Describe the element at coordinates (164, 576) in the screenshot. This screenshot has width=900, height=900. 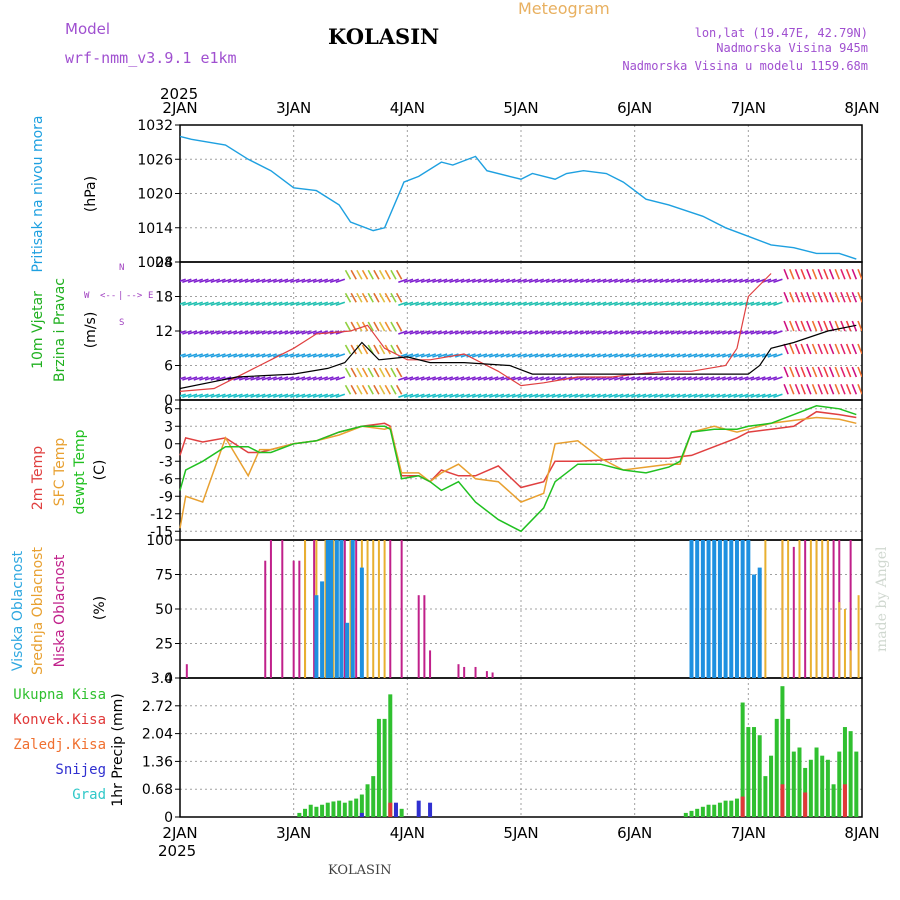
I see `y-tick-label: 75` at that location.